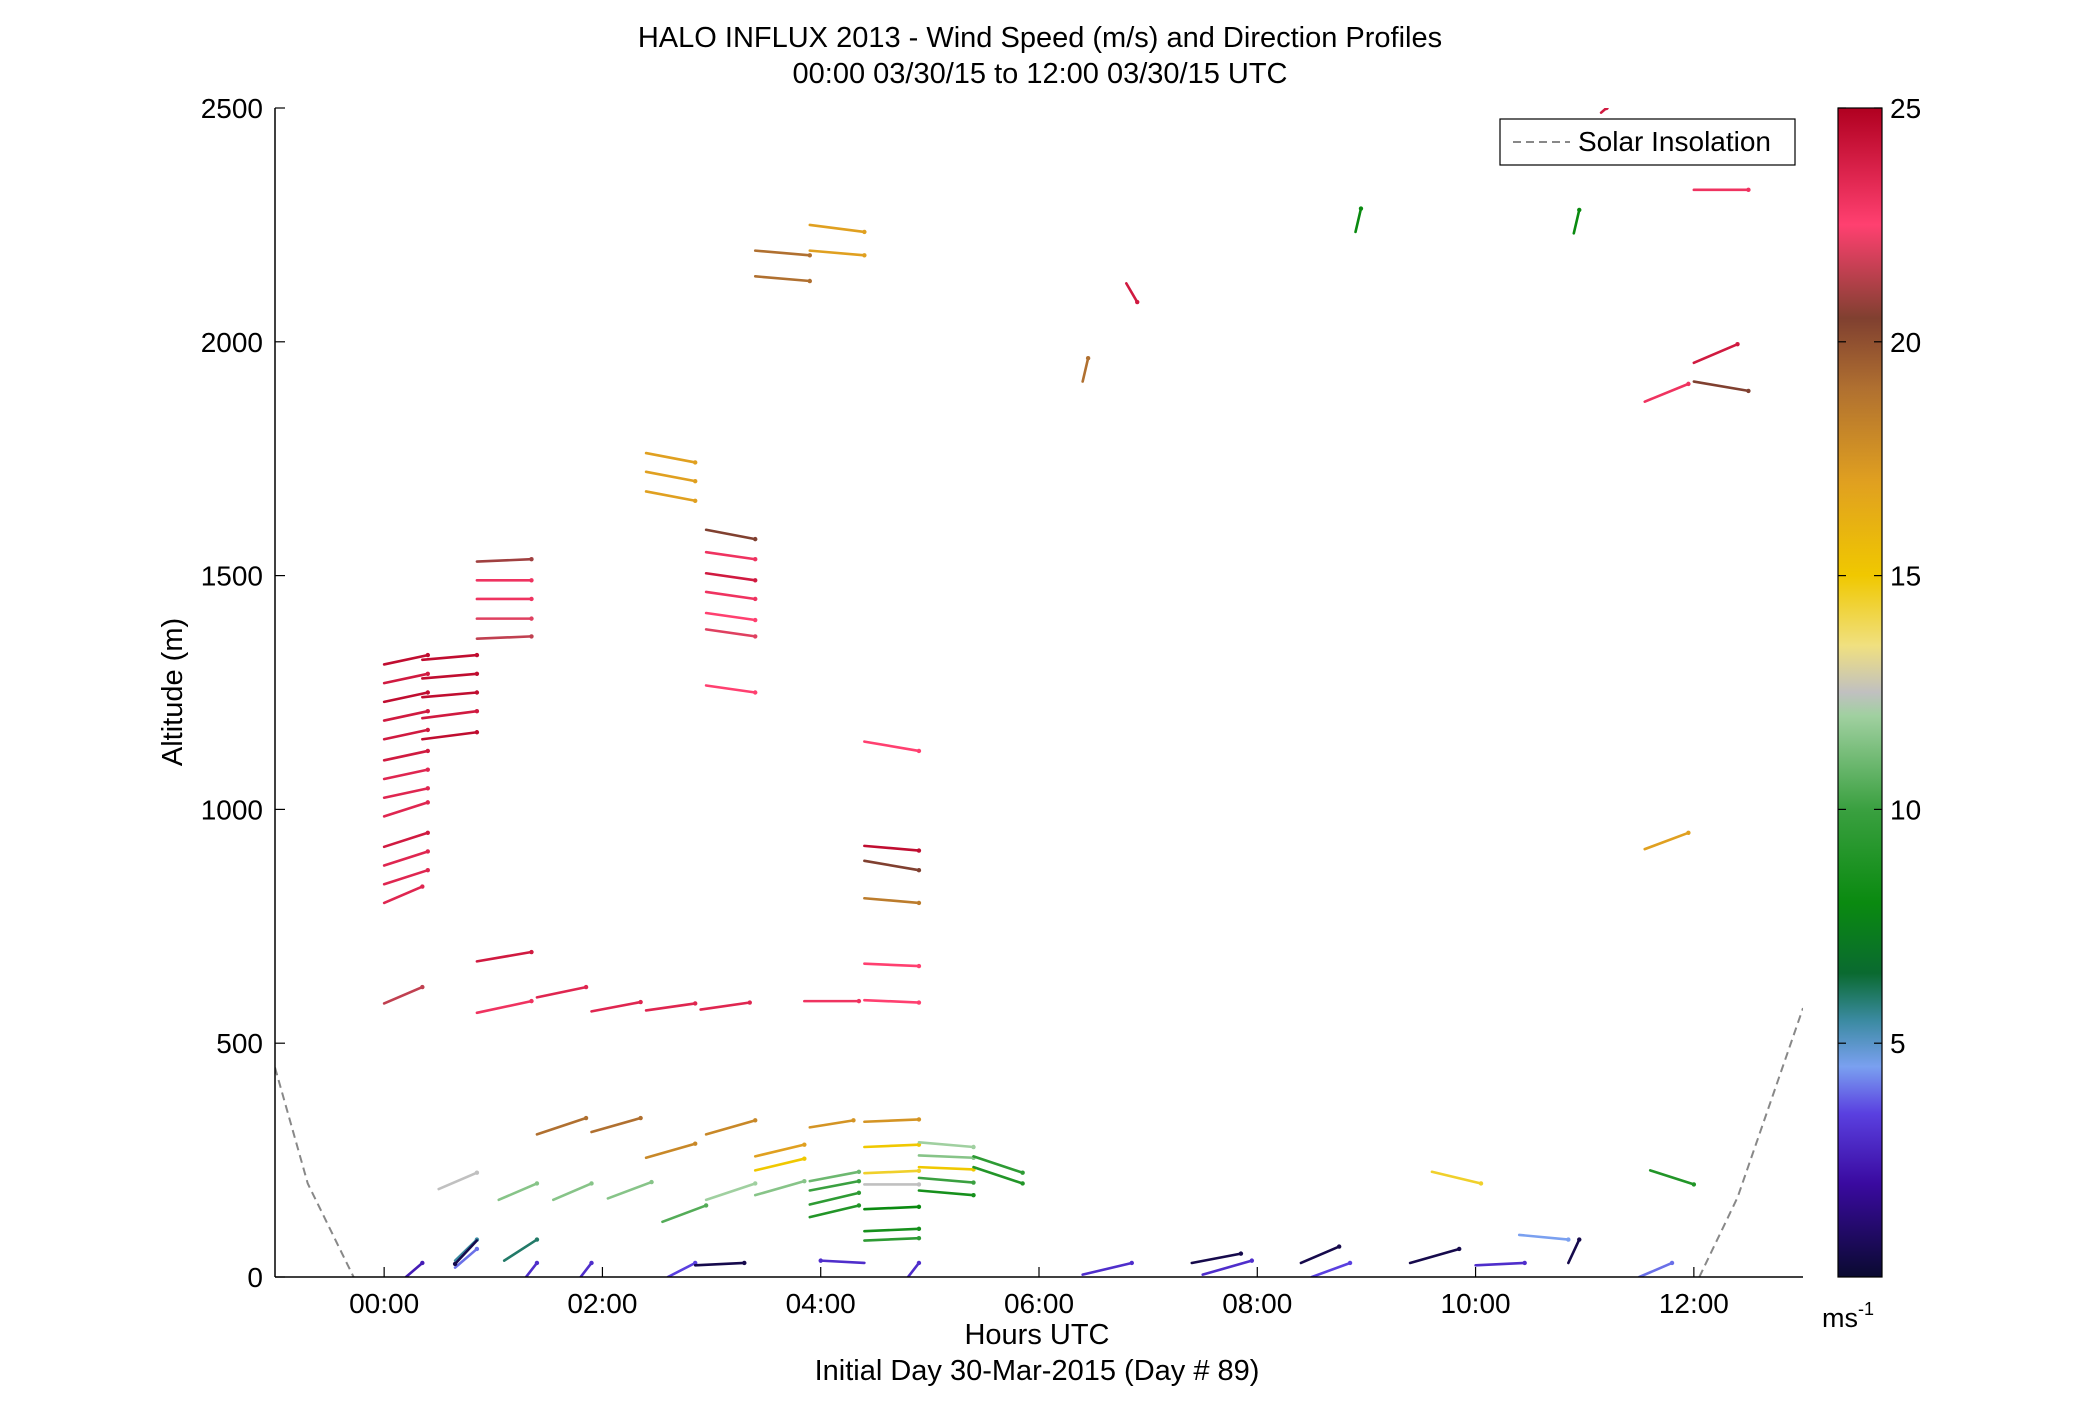 This screenshot has height=1425, width=2098. What do you see at coordinates (1257, 1303) in the screenshot?
I see `x-tick-label: 08:00` at bounding box center [1257, 1303].